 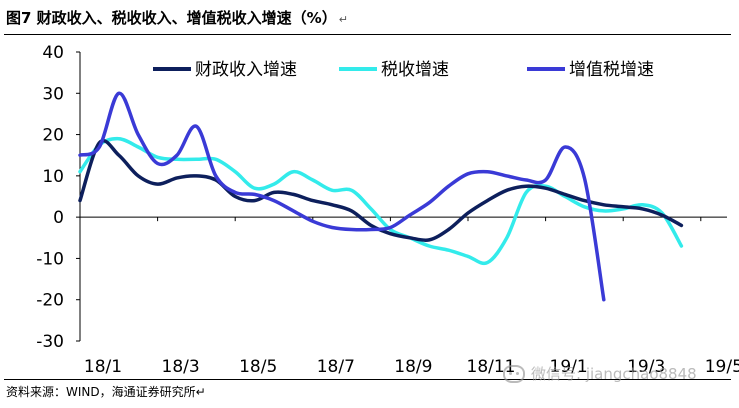 What do you see at coordinates (171, 18) in the screenshot?
I see `figure-title-text: 图7 财政收入、税收收入、增值税收入增速（%）` at bounding box center [171, 18].